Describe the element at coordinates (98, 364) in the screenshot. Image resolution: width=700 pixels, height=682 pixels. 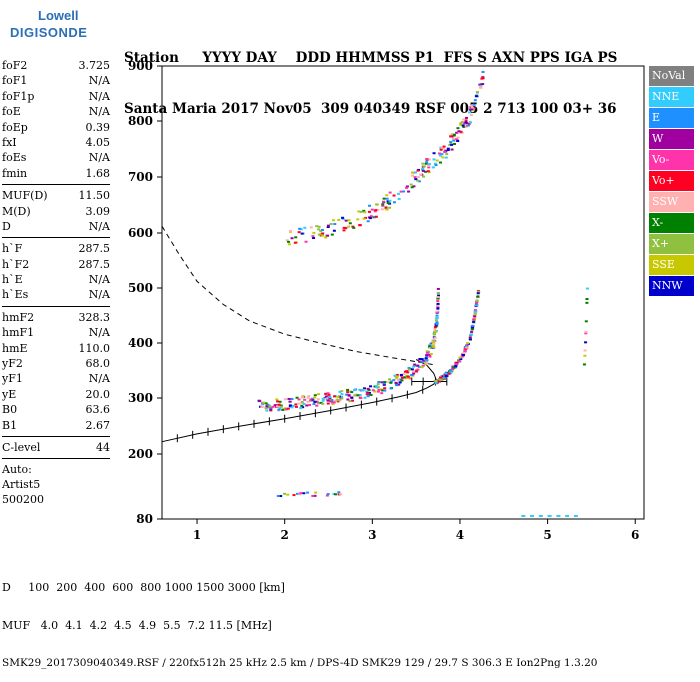
I see `param-value: 68.0` at that location.